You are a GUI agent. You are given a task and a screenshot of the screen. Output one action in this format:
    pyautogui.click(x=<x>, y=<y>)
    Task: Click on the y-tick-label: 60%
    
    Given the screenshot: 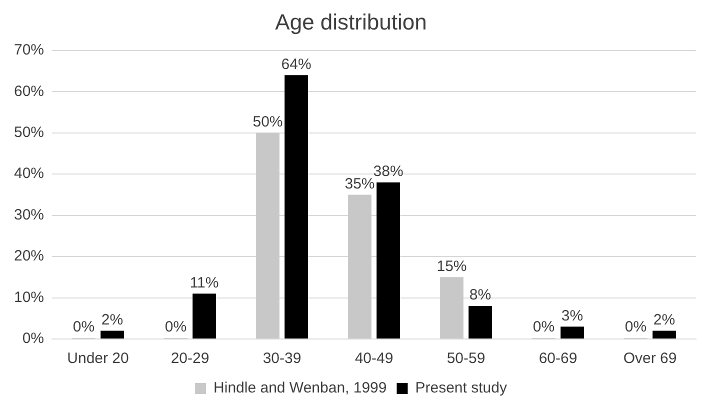 What is the action you would take?
    pyautogui.click(x=29, y=91)
    